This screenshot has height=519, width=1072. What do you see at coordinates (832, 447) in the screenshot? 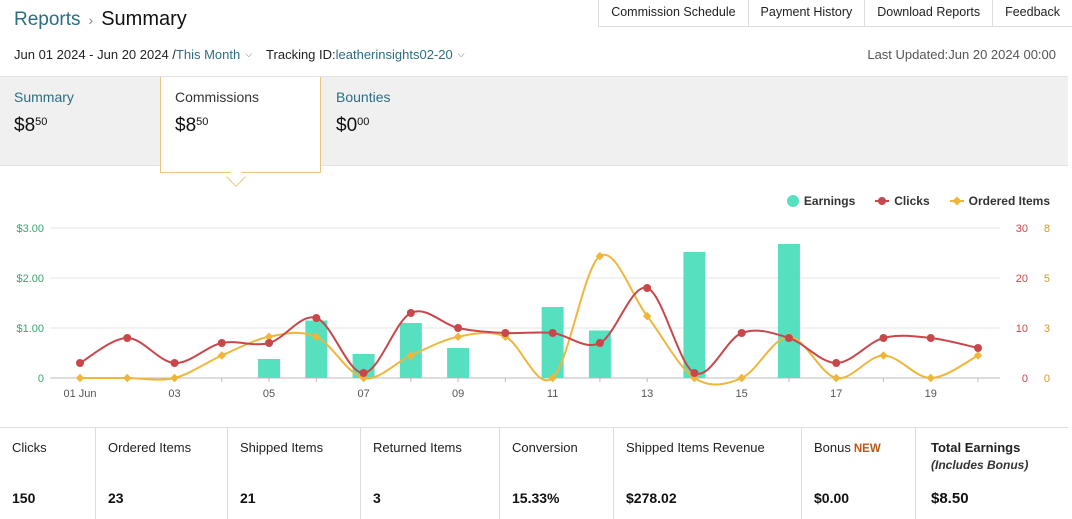
I see `stat-bonus-label-text: Bonus` at bounding box center [832, 447].